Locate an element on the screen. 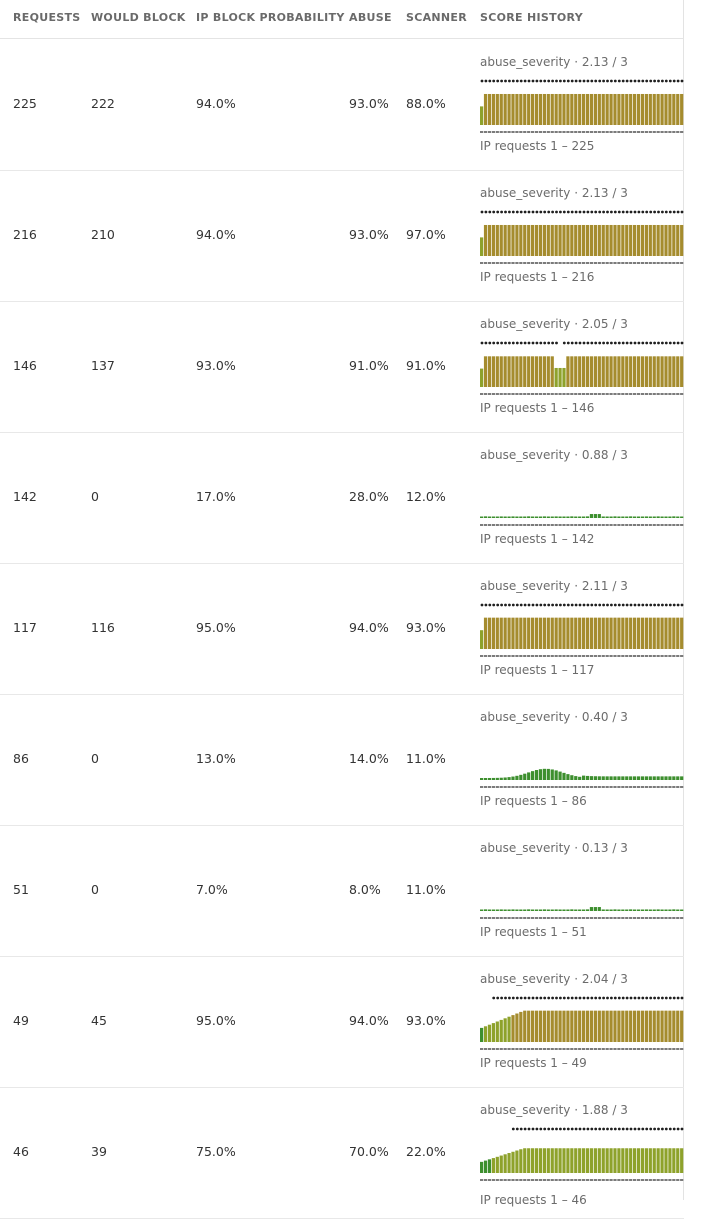  col-would-block-header: WOULD BLOCK is located at coordinates (138, 17).